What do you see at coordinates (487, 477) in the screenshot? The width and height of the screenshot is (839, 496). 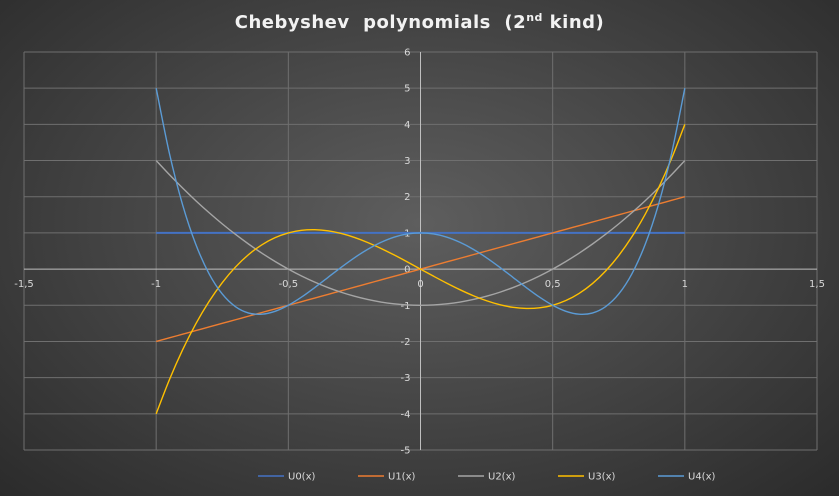 I see `legend: U0(x) U1(x) U2(x) U3(x) U4(x)` at bounding box center [487, 477].